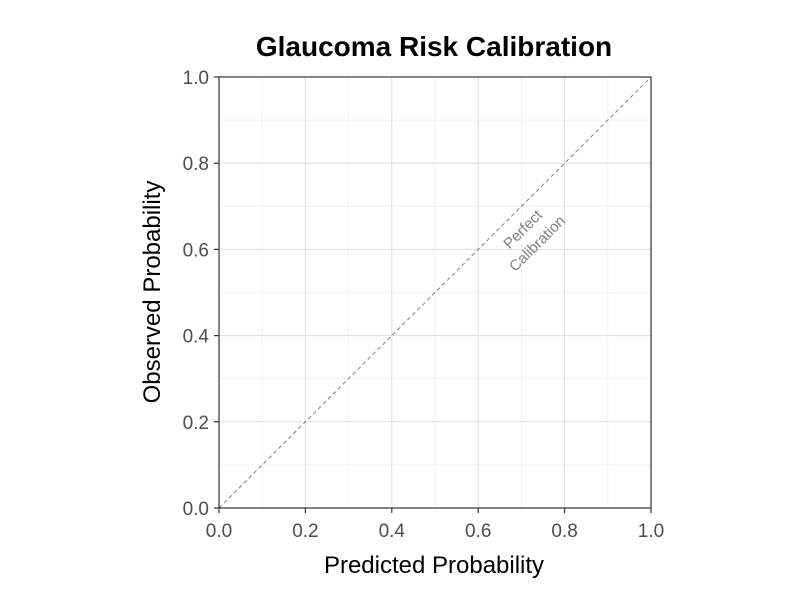 The height and width of the screenshot is (600, 800). I want to click on y-tick-label: 0.2, so click(196, 423).